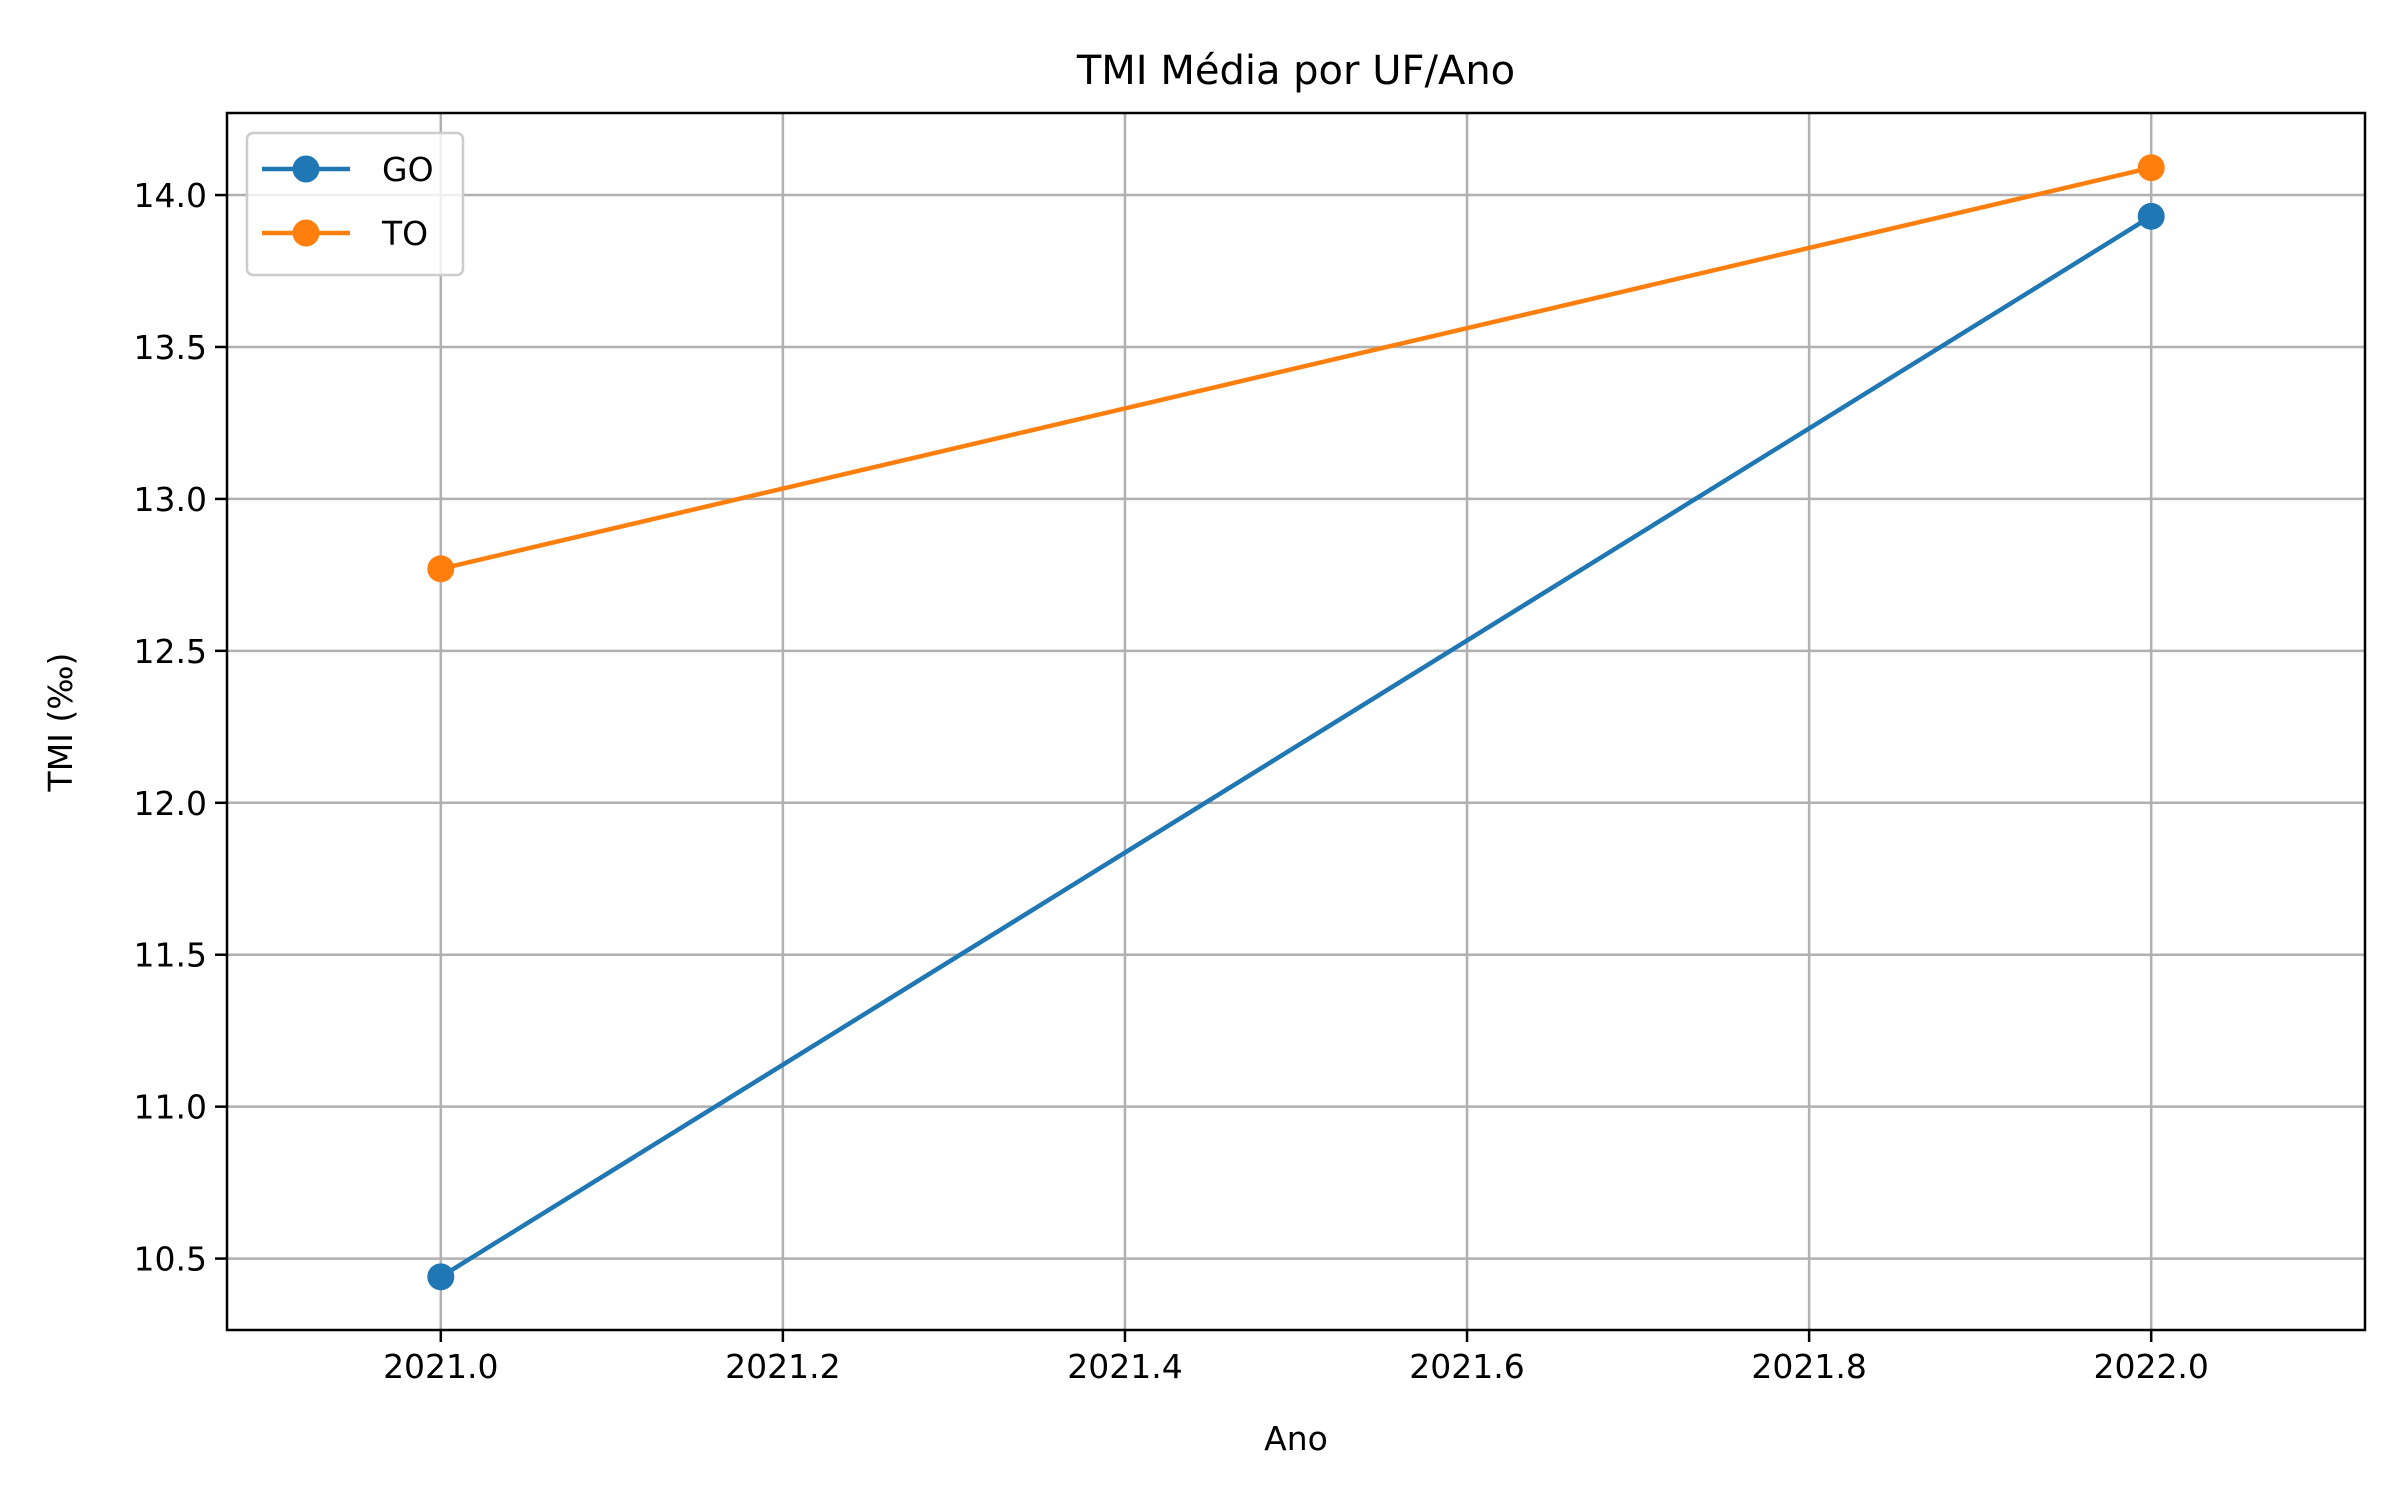  I want to click on y-tick-label: 11.0, so click(170, 1107).